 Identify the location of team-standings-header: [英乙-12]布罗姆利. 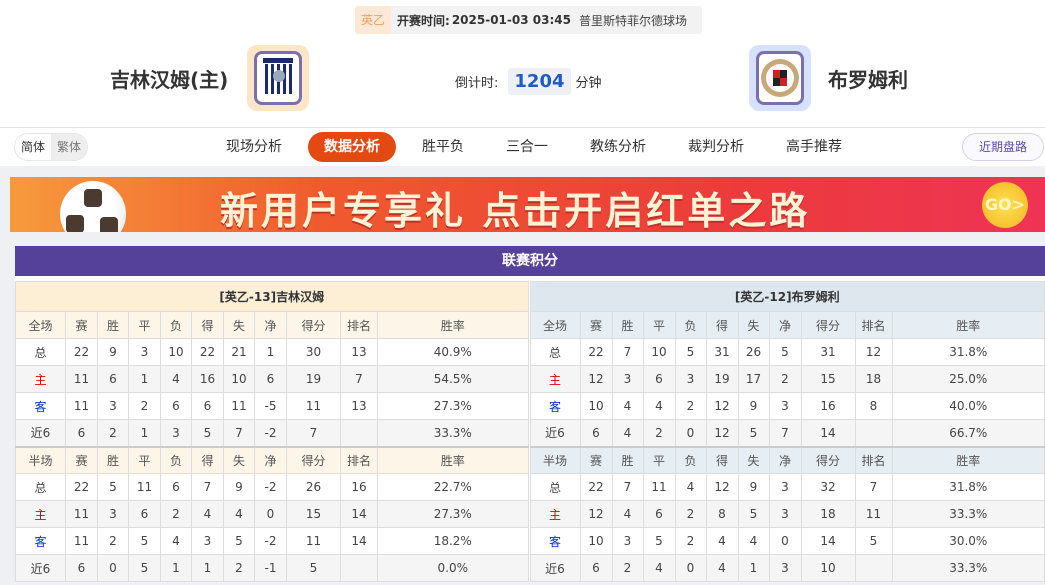
(787, 296).